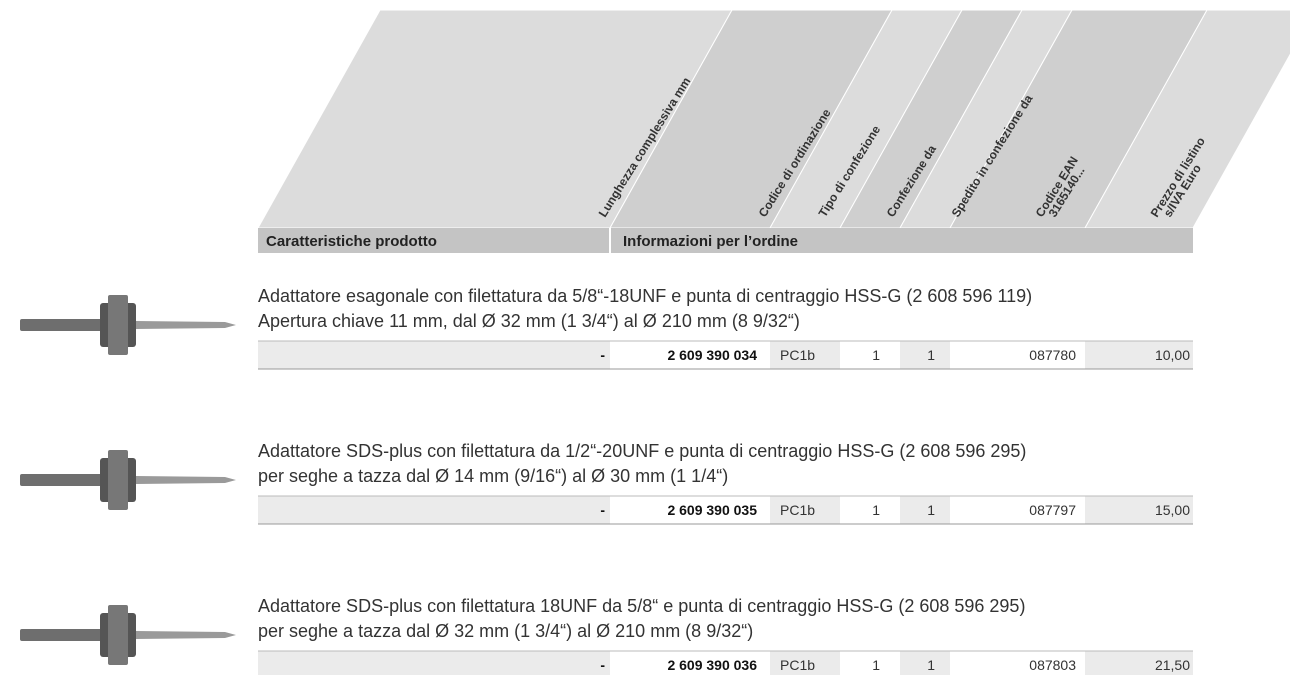 Image resolution: width=1290 pixels, height=675 pixels. Describe the element at coordinates (710, 241) in the screenshot. I see `section-label: Informazioni per l’ordine` at that location.